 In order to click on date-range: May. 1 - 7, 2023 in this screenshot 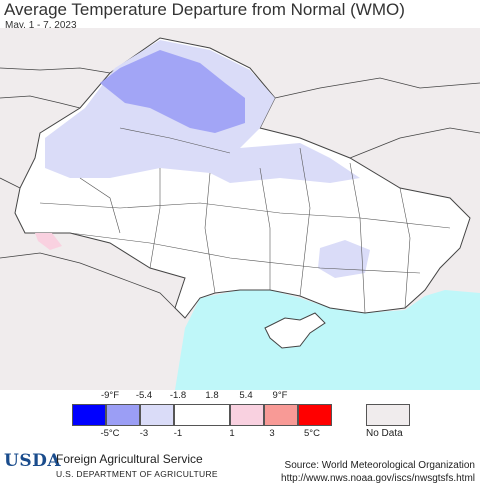, I will do `click(41, 25)`.